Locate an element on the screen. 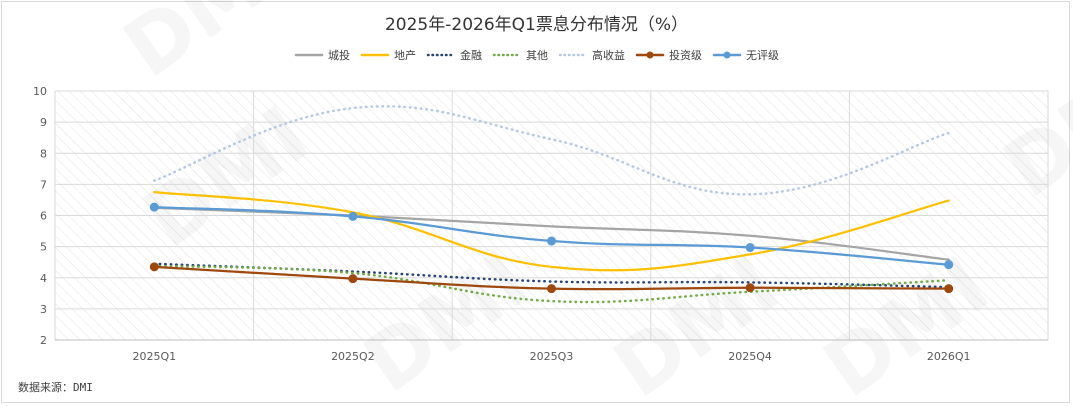 This screenshot has height=406, width=1073. legend-item: 其他 is located at coordinates (520, 55).